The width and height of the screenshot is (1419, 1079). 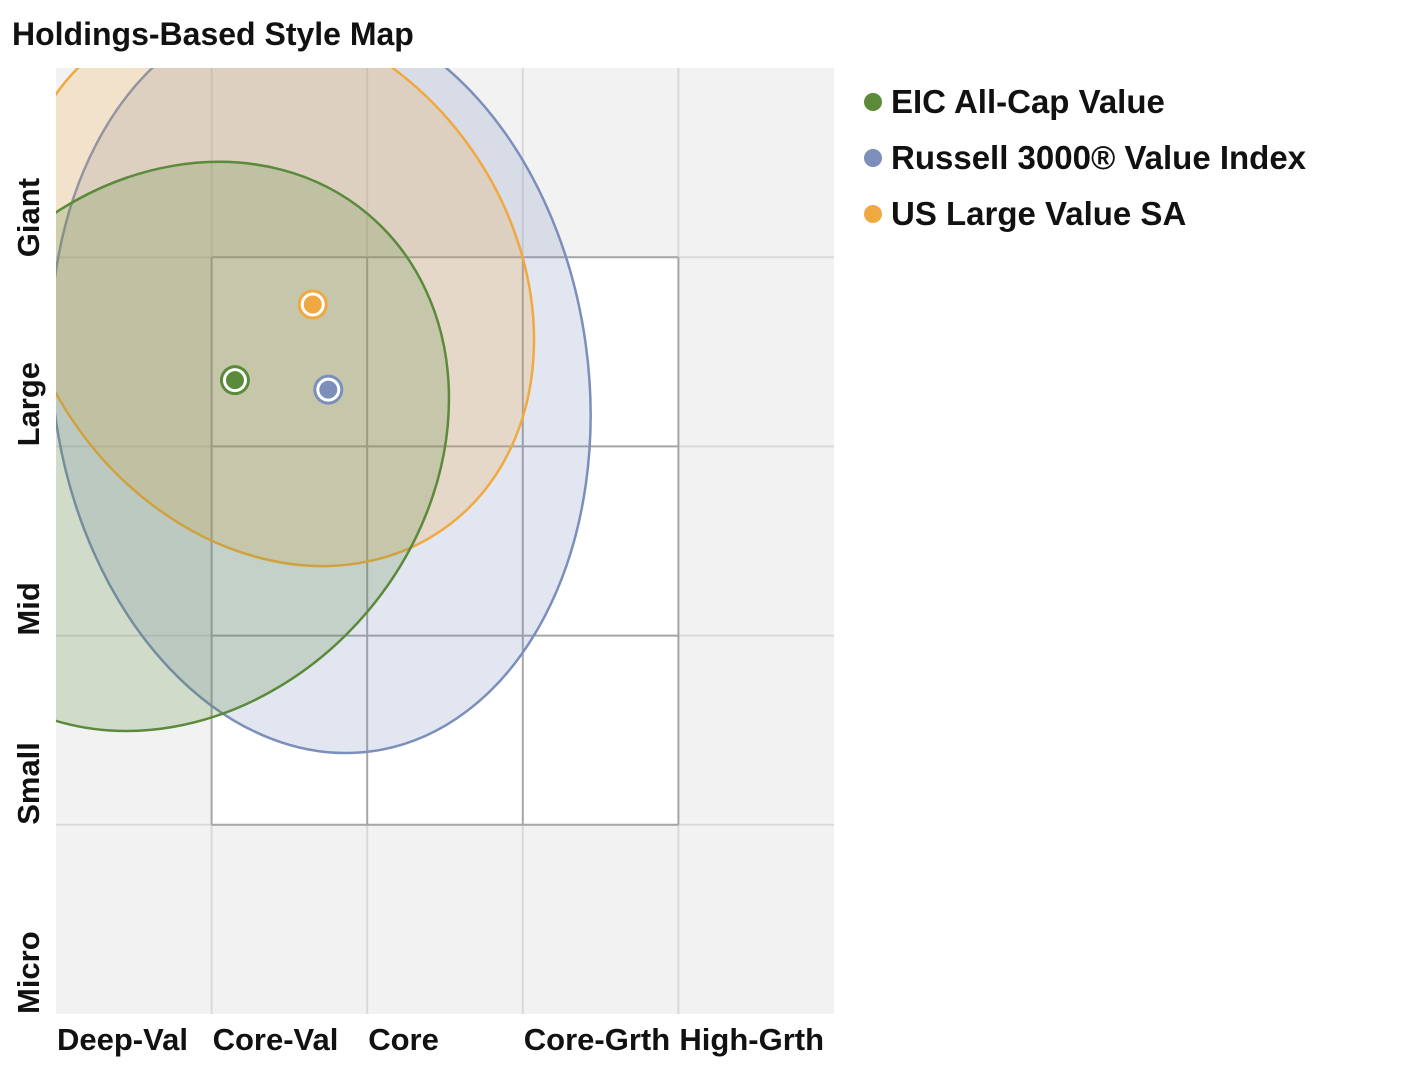 What do you see at coordinates (28, 972) in the screenshot?
I see `y-tick-label: Micro` at bounding box center [28, 972].